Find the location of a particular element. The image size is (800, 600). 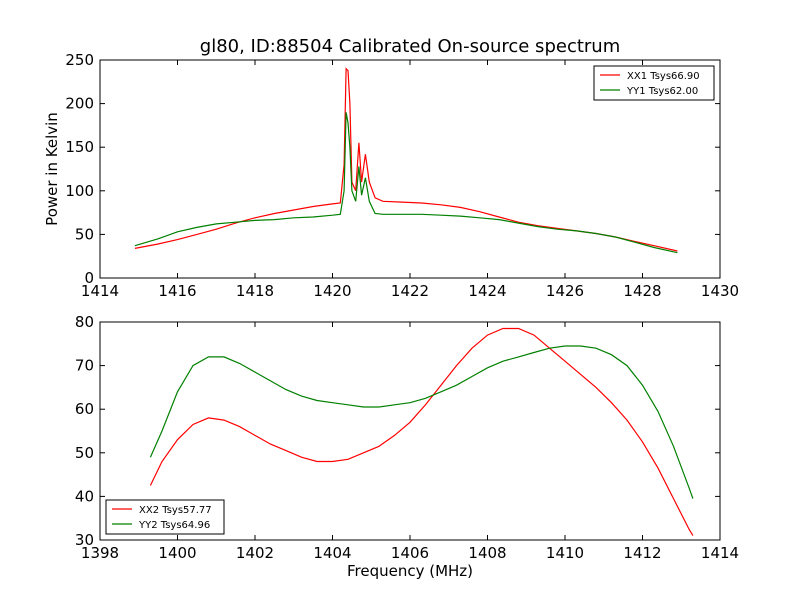

y-tick-label: 70 is located at coordinates (84, 366).